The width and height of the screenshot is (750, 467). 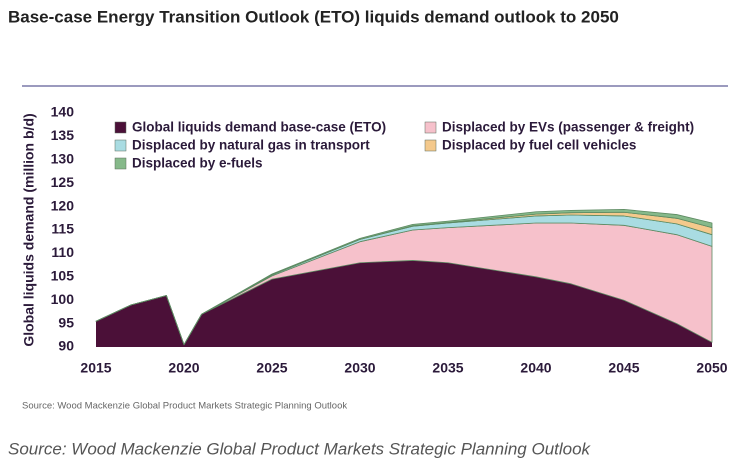 I want to click on y-tick-label: 140, so click(x=63, y=112).